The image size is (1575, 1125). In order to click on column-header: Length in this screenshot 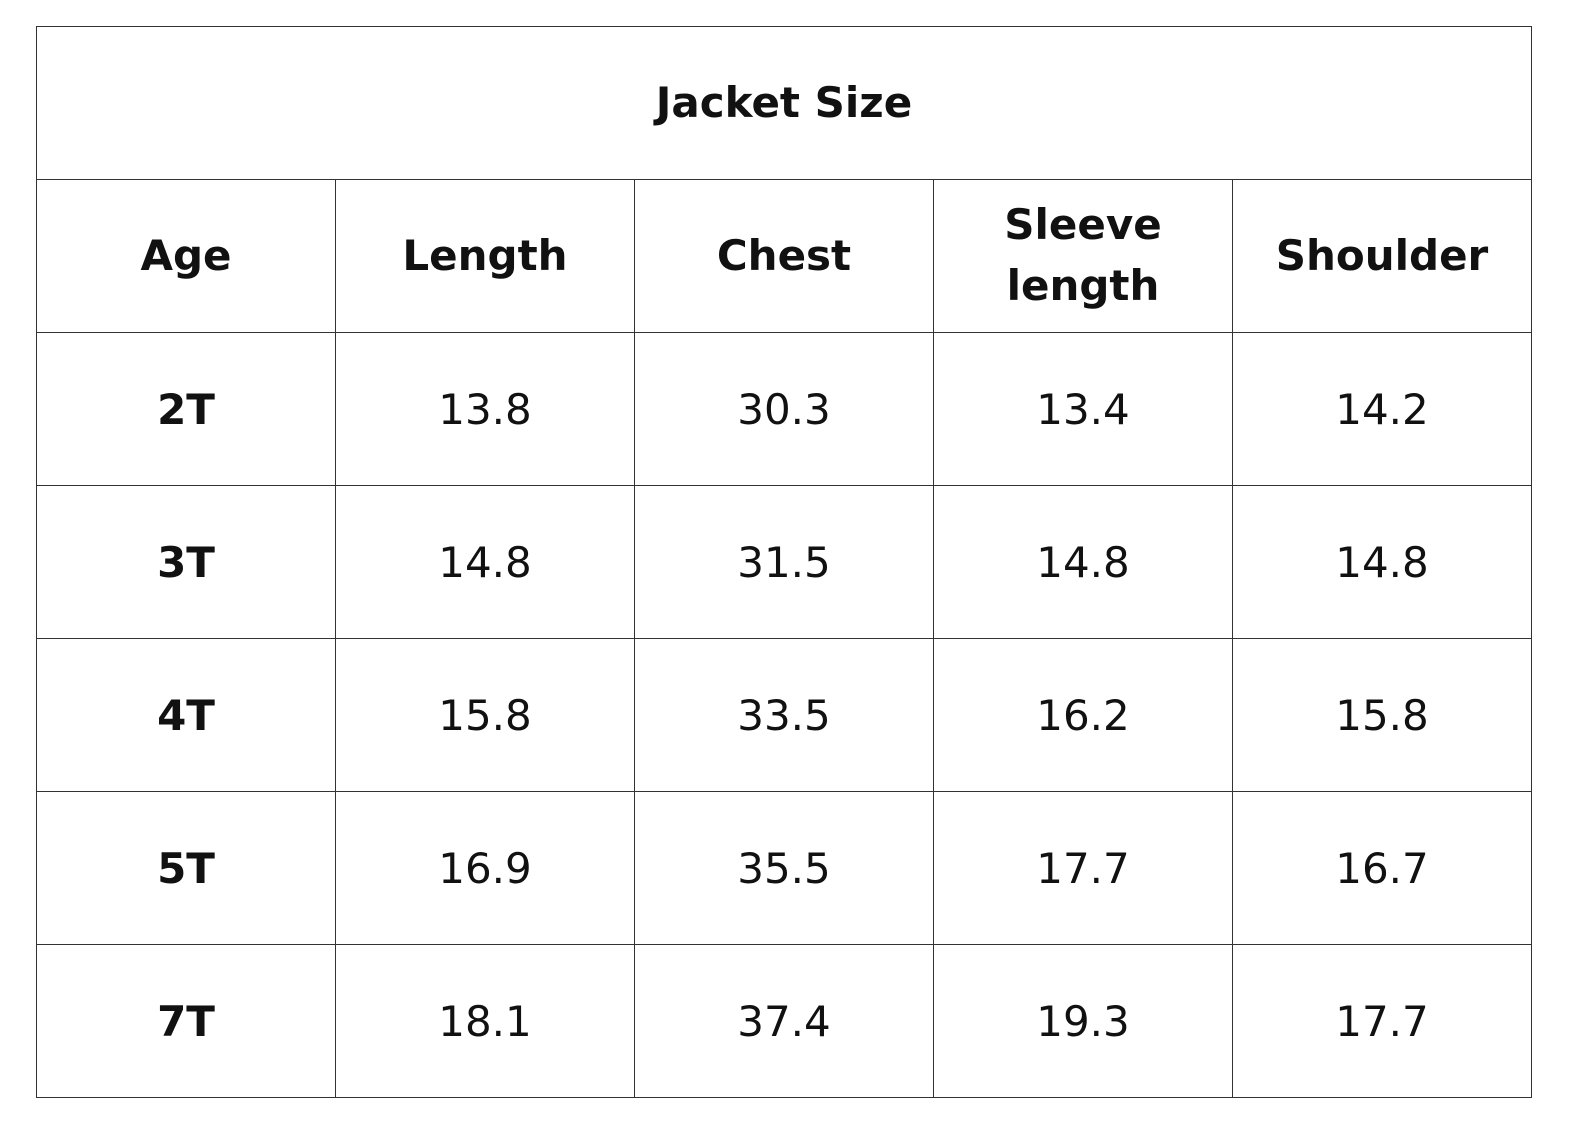, I will do `click(485, 256)`.